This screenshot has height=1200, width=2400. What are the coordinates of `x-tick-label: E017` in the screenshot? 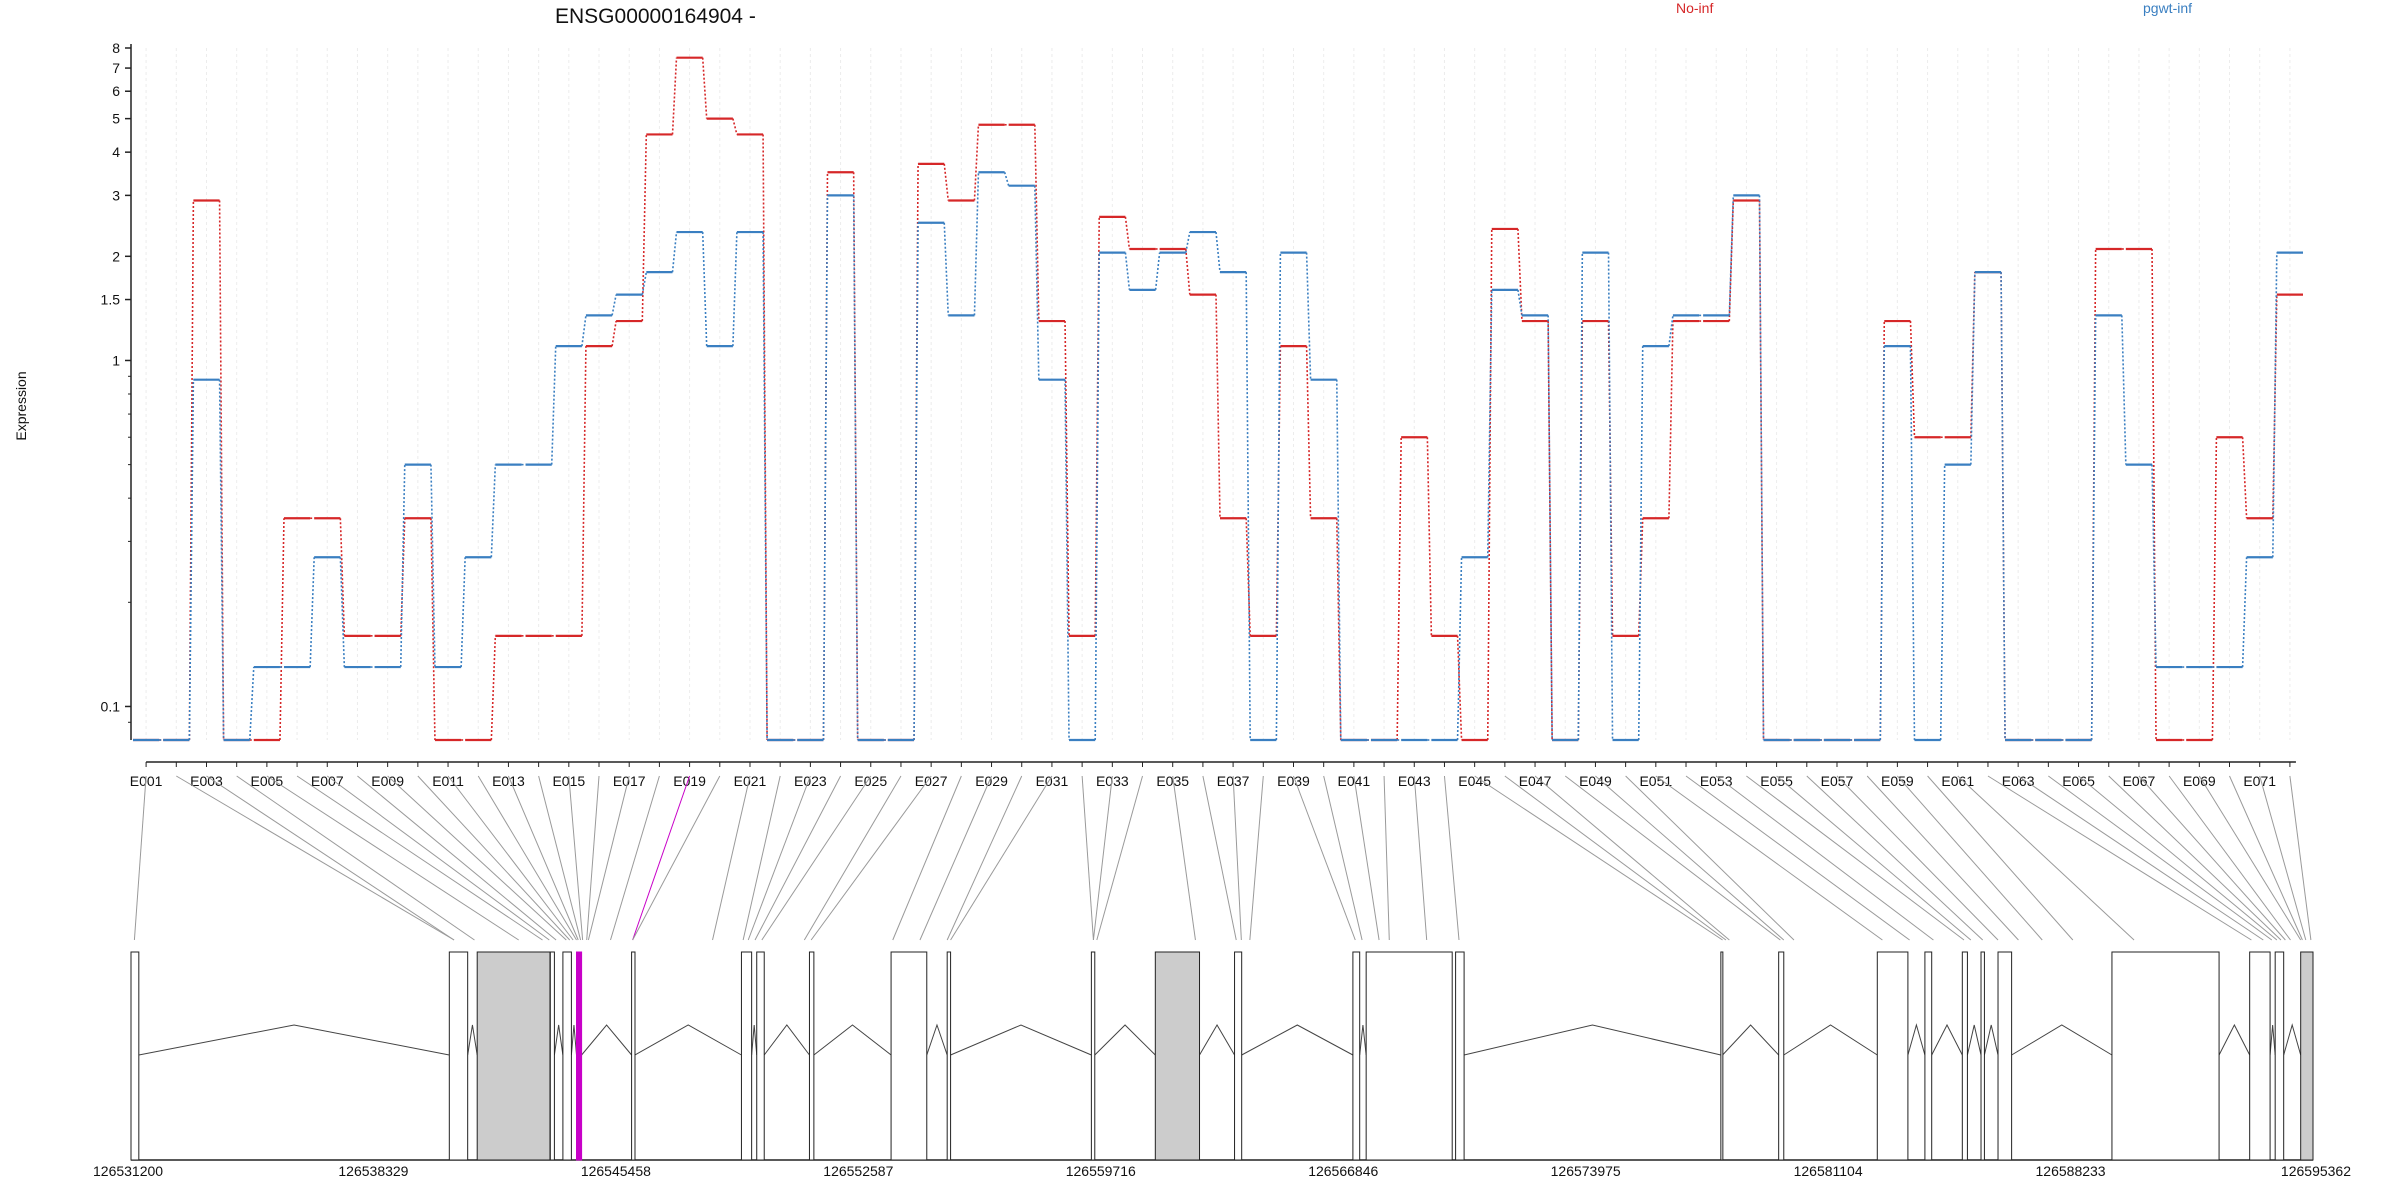 It's located at (629, 781).